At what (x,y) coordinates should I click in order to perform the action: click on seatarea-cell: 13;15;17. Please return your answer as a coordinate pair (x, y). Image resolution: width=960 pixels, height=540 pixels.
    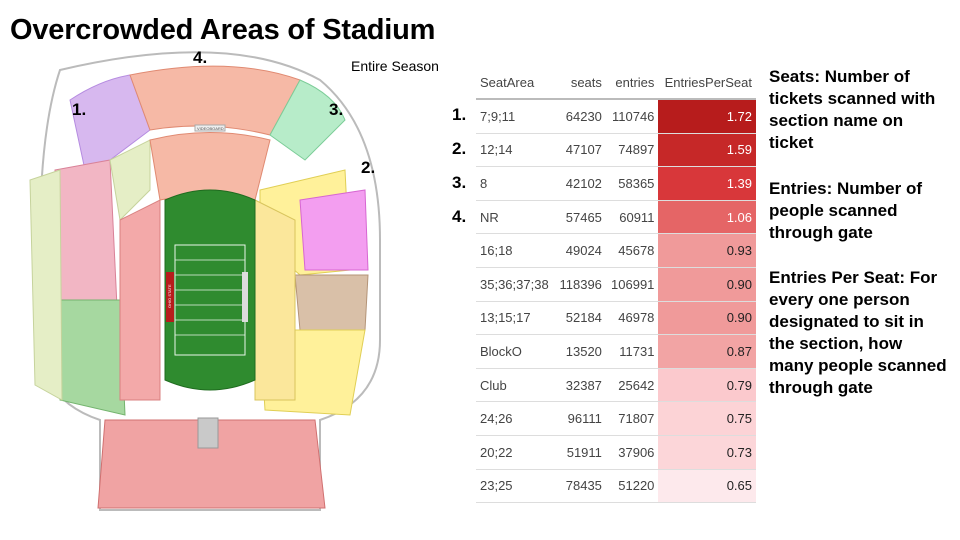
    Looking at the image, I should click on (515, 318).